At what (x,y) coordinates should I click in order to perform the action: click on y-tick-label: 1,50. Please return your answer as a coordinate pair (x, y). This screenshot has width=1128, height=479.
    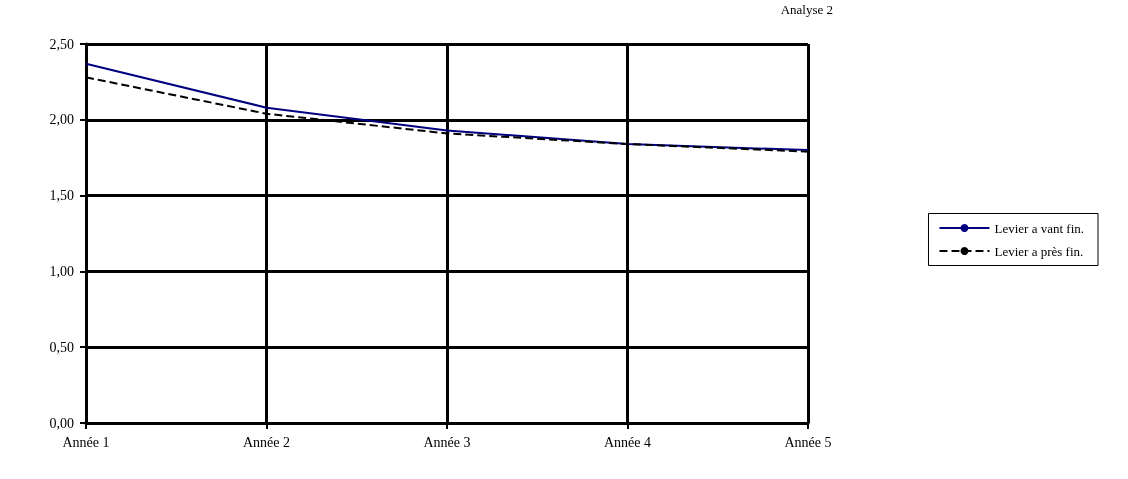
    Looking at the image, I should click on (61, 196).